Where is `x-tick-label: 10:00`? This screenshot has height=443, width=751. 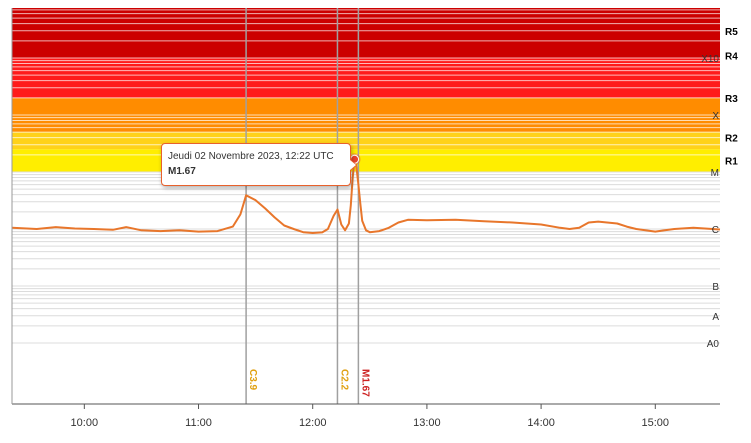 x-tick-label: 10:00 is located at coordinates (85, 423).